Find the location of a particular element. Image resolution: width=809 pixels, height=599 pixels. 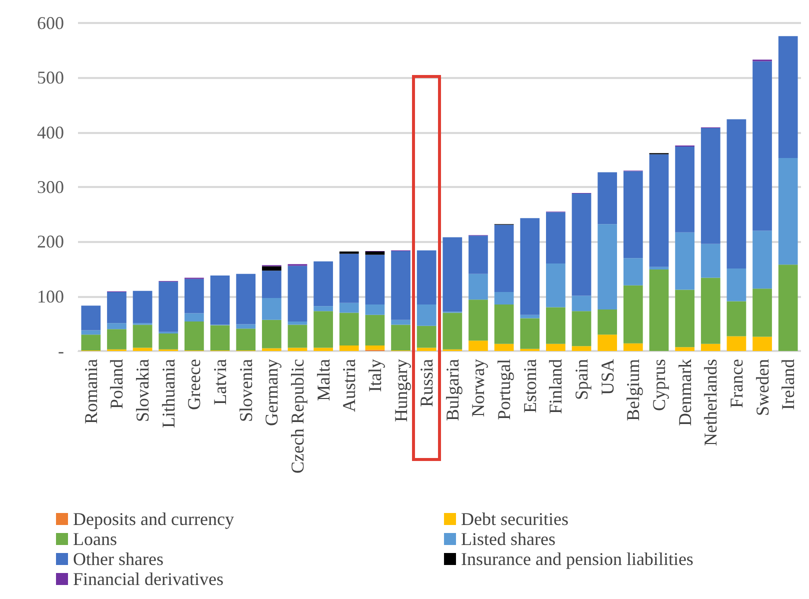

x-tick-label: Czech Republic is located at coordinates (297, 416).